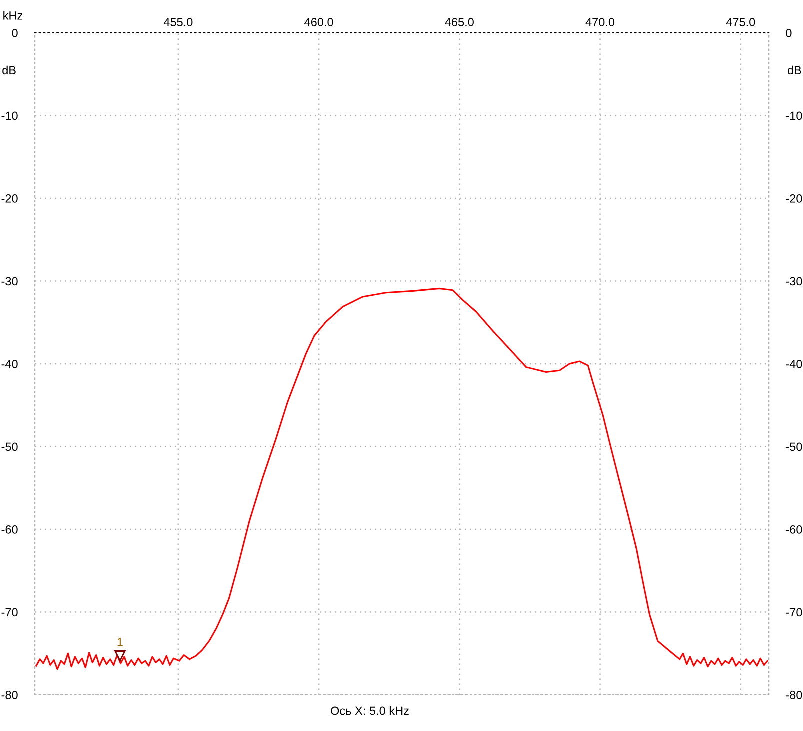  What do you see at coordinates (795, 70) in the screenshot?
I see `y2-axis-title: dB` at bounding box center [795, 70].